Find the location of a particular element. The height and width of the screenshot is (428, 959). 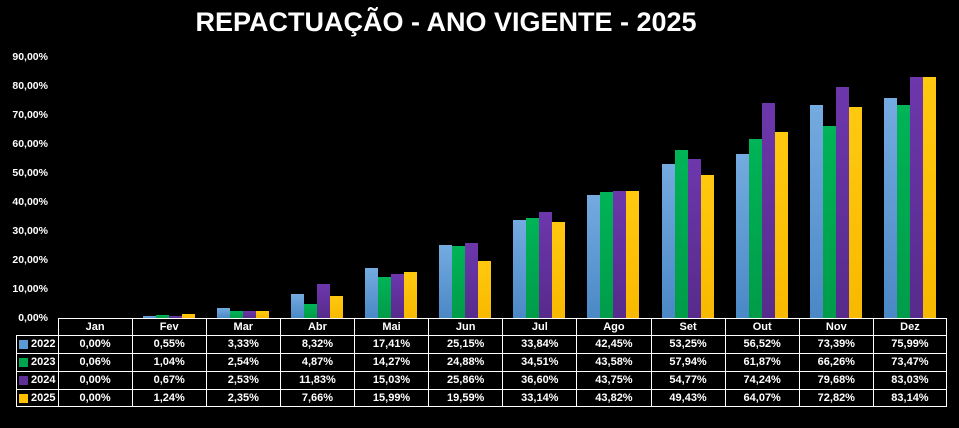

legend-cell-2022: 2022 is located at coordinates (37, 343).